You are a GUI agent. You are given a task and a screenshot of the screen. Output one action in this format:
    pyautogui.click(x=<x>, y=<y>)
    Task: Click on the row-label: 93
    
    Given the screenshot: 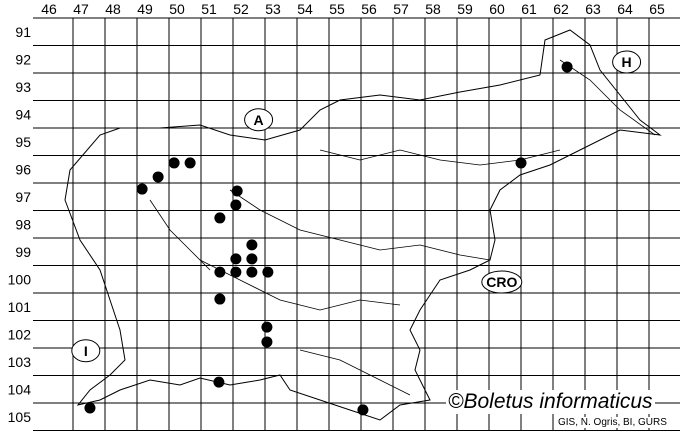 What is the action you would take?
    pyautogui.click(x=23, y=87)
    